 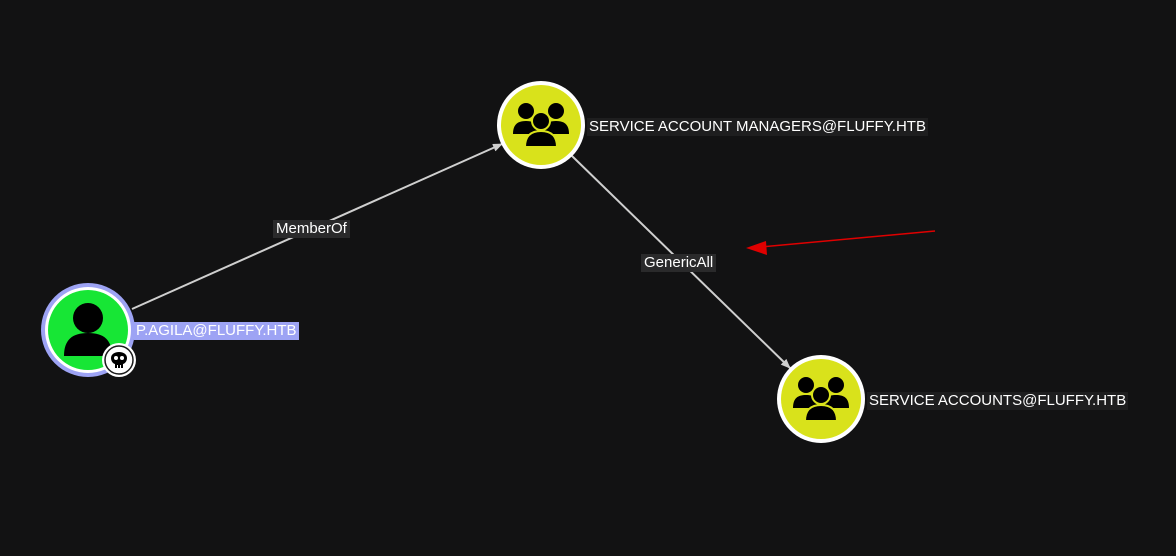 I want to click on node-label-user: P.AGILA@FLUFFY.HTB, so click(x=216, y=331).